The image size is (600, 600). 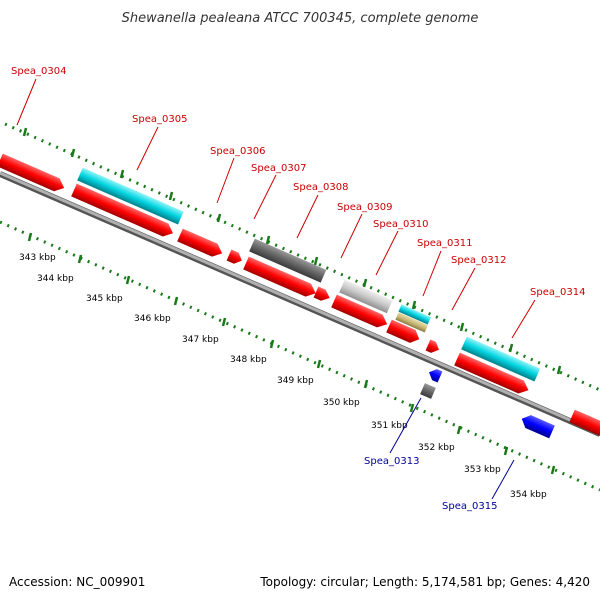 I want to click on ruler-tick-label: 352 kbp, so click(x=436, y=448).